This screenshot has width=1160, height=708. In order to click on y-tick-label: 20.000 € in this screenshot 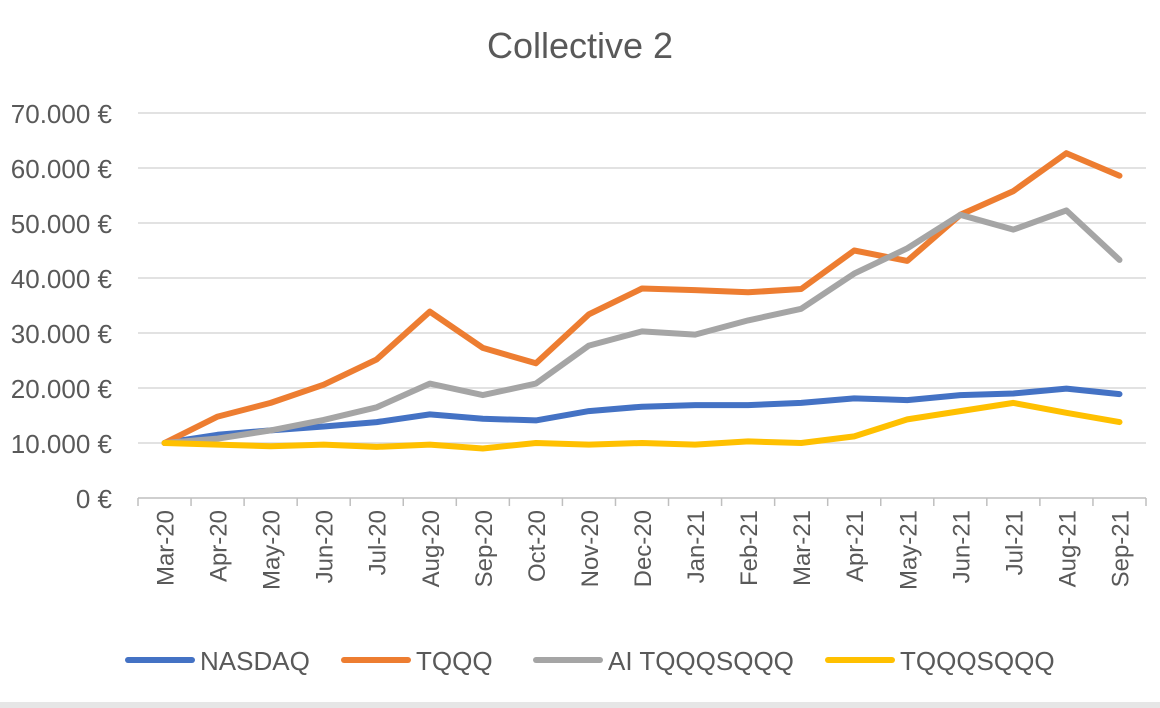, I will do `click(62, 389)`.